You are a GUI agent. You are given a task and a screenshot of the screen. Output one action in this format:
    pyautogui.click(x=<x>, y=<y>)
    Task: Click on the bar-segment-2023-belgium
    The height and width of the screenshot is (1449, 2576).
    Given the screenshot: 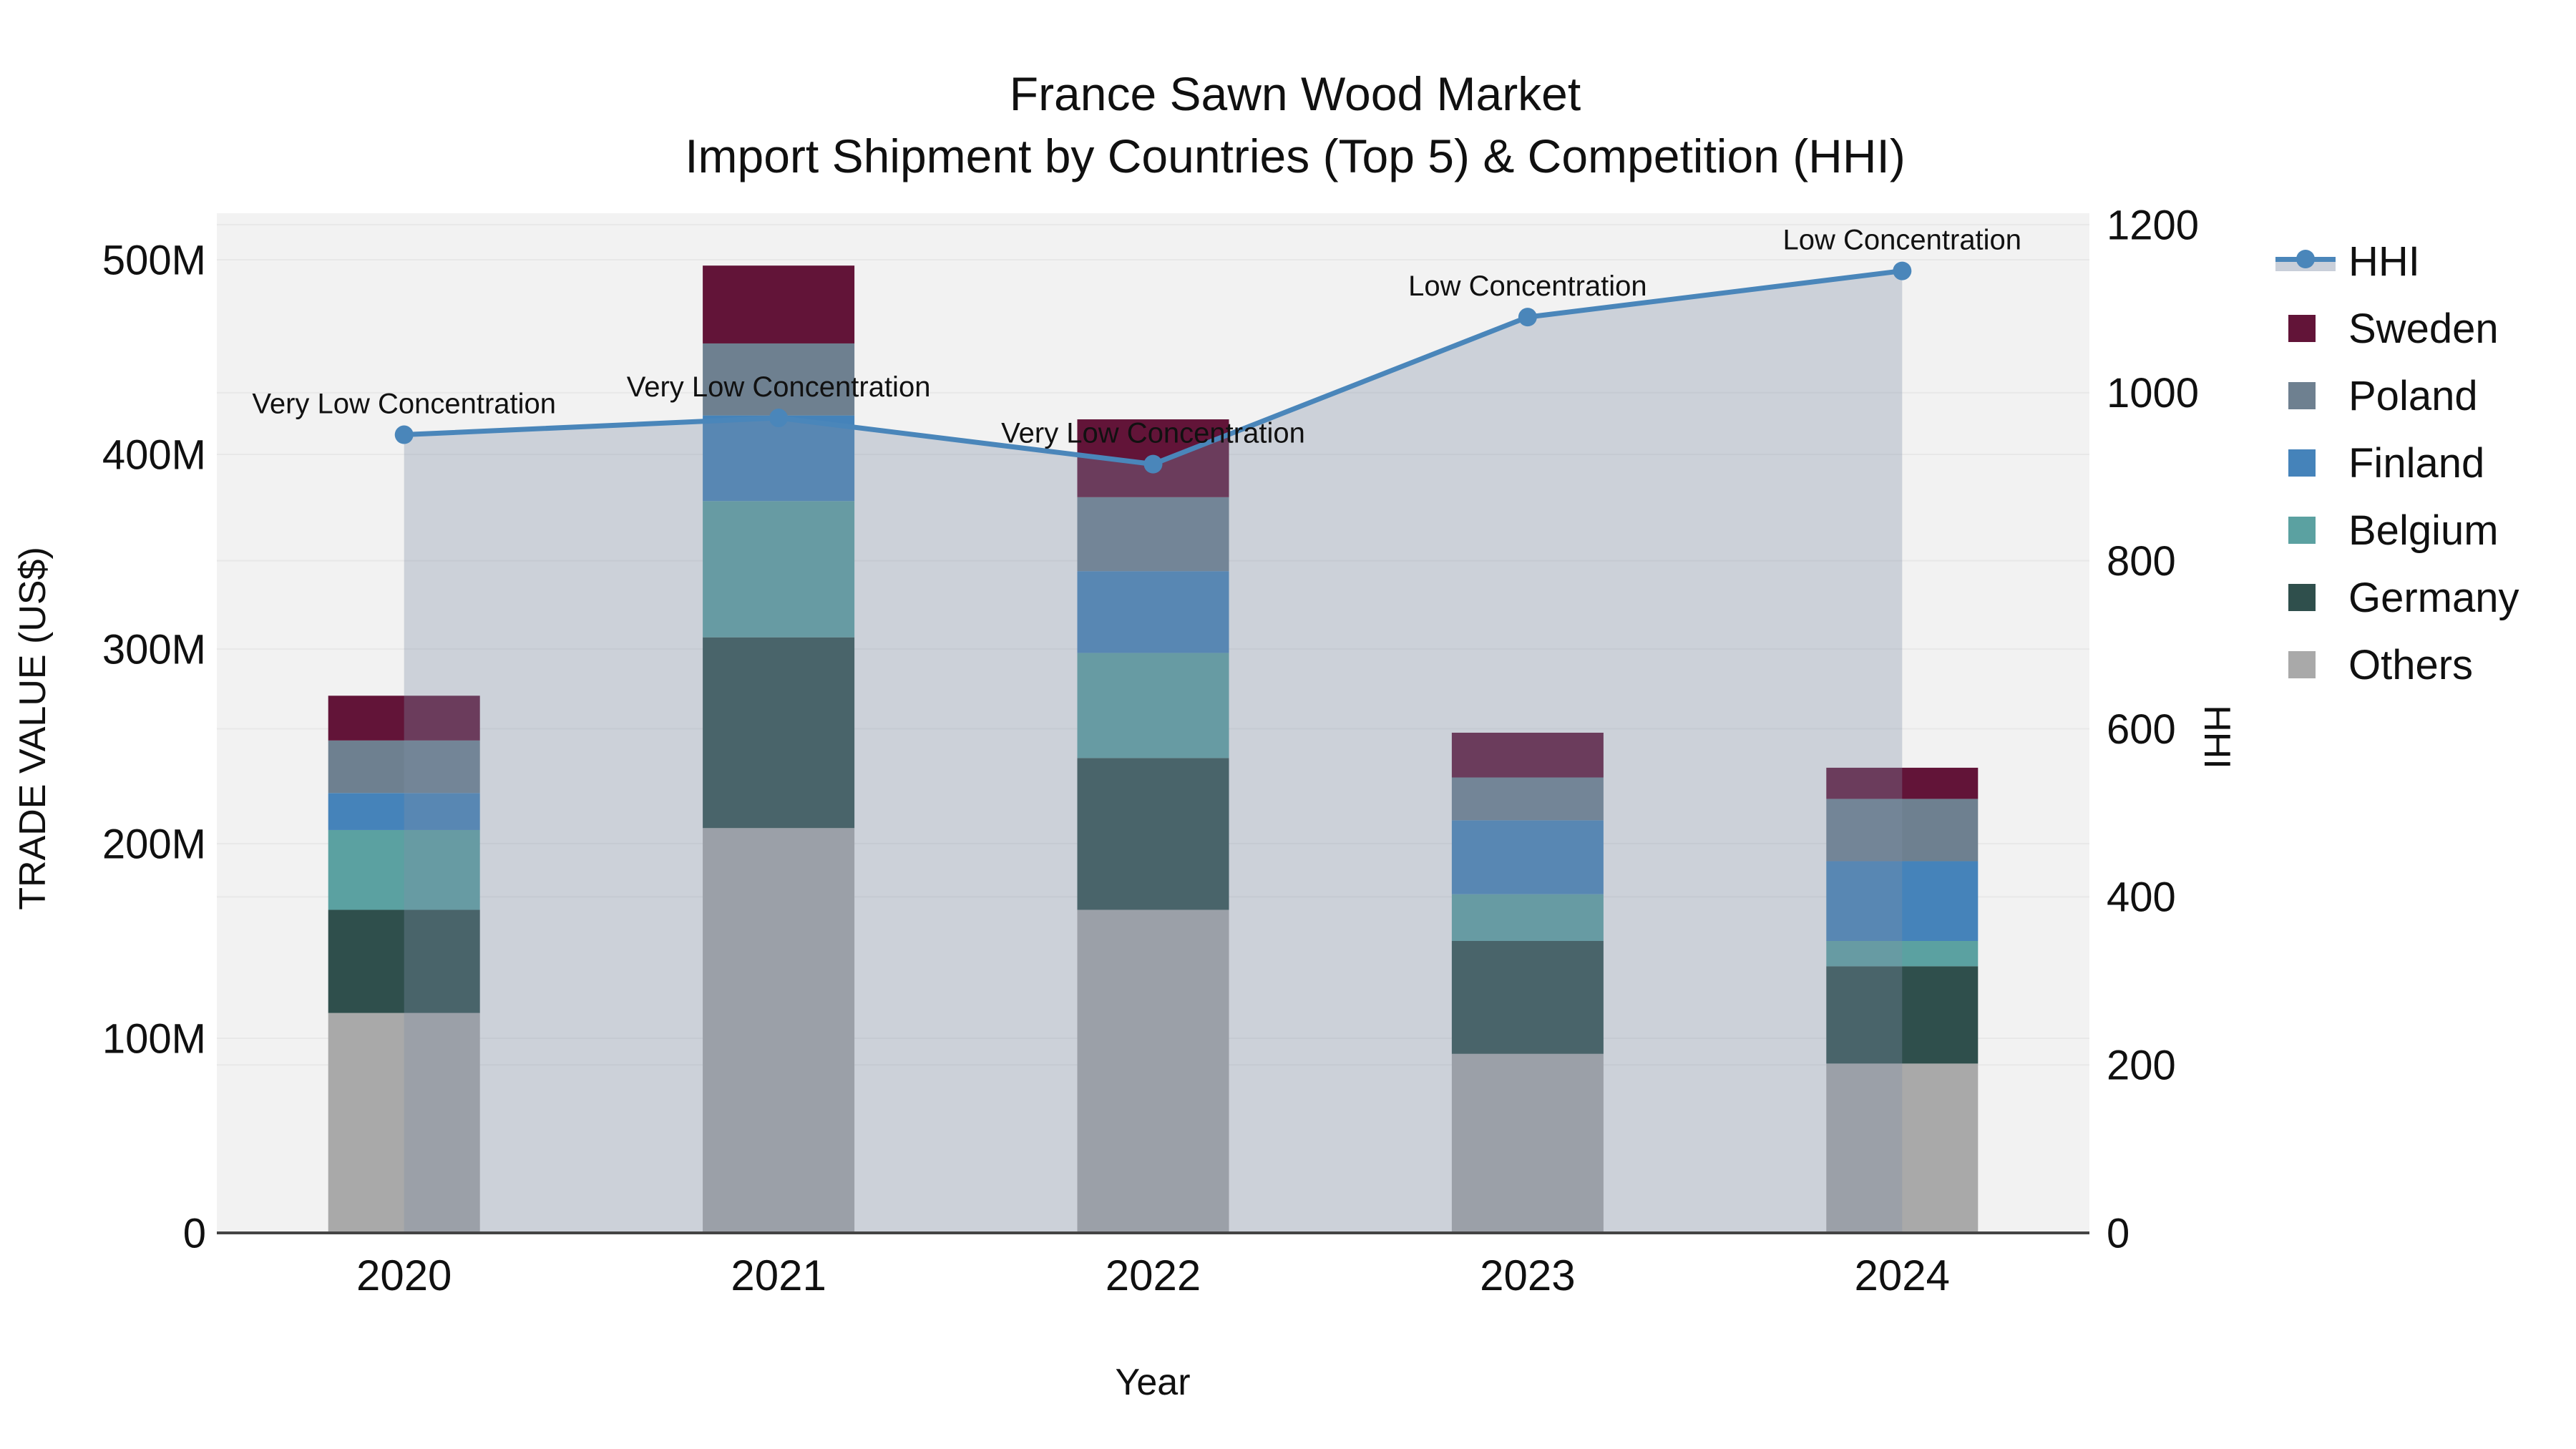 What is the action you would take?
    pyautogui.click(x=1527, y=917)
    